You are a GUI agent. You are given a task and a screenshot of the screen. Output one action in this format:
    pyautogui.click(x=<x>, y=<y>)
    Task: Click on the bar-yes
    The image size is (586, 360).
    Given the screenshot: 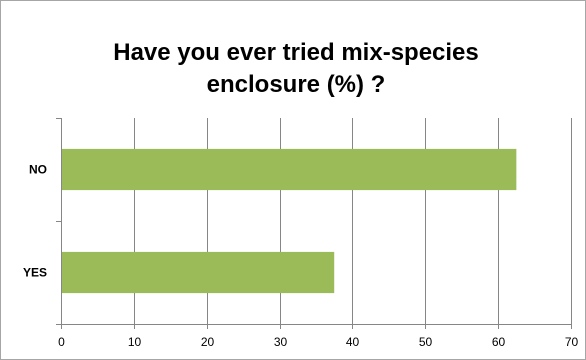 What is the action you would take?
    pyautogui.click(x=198, y=272)
    